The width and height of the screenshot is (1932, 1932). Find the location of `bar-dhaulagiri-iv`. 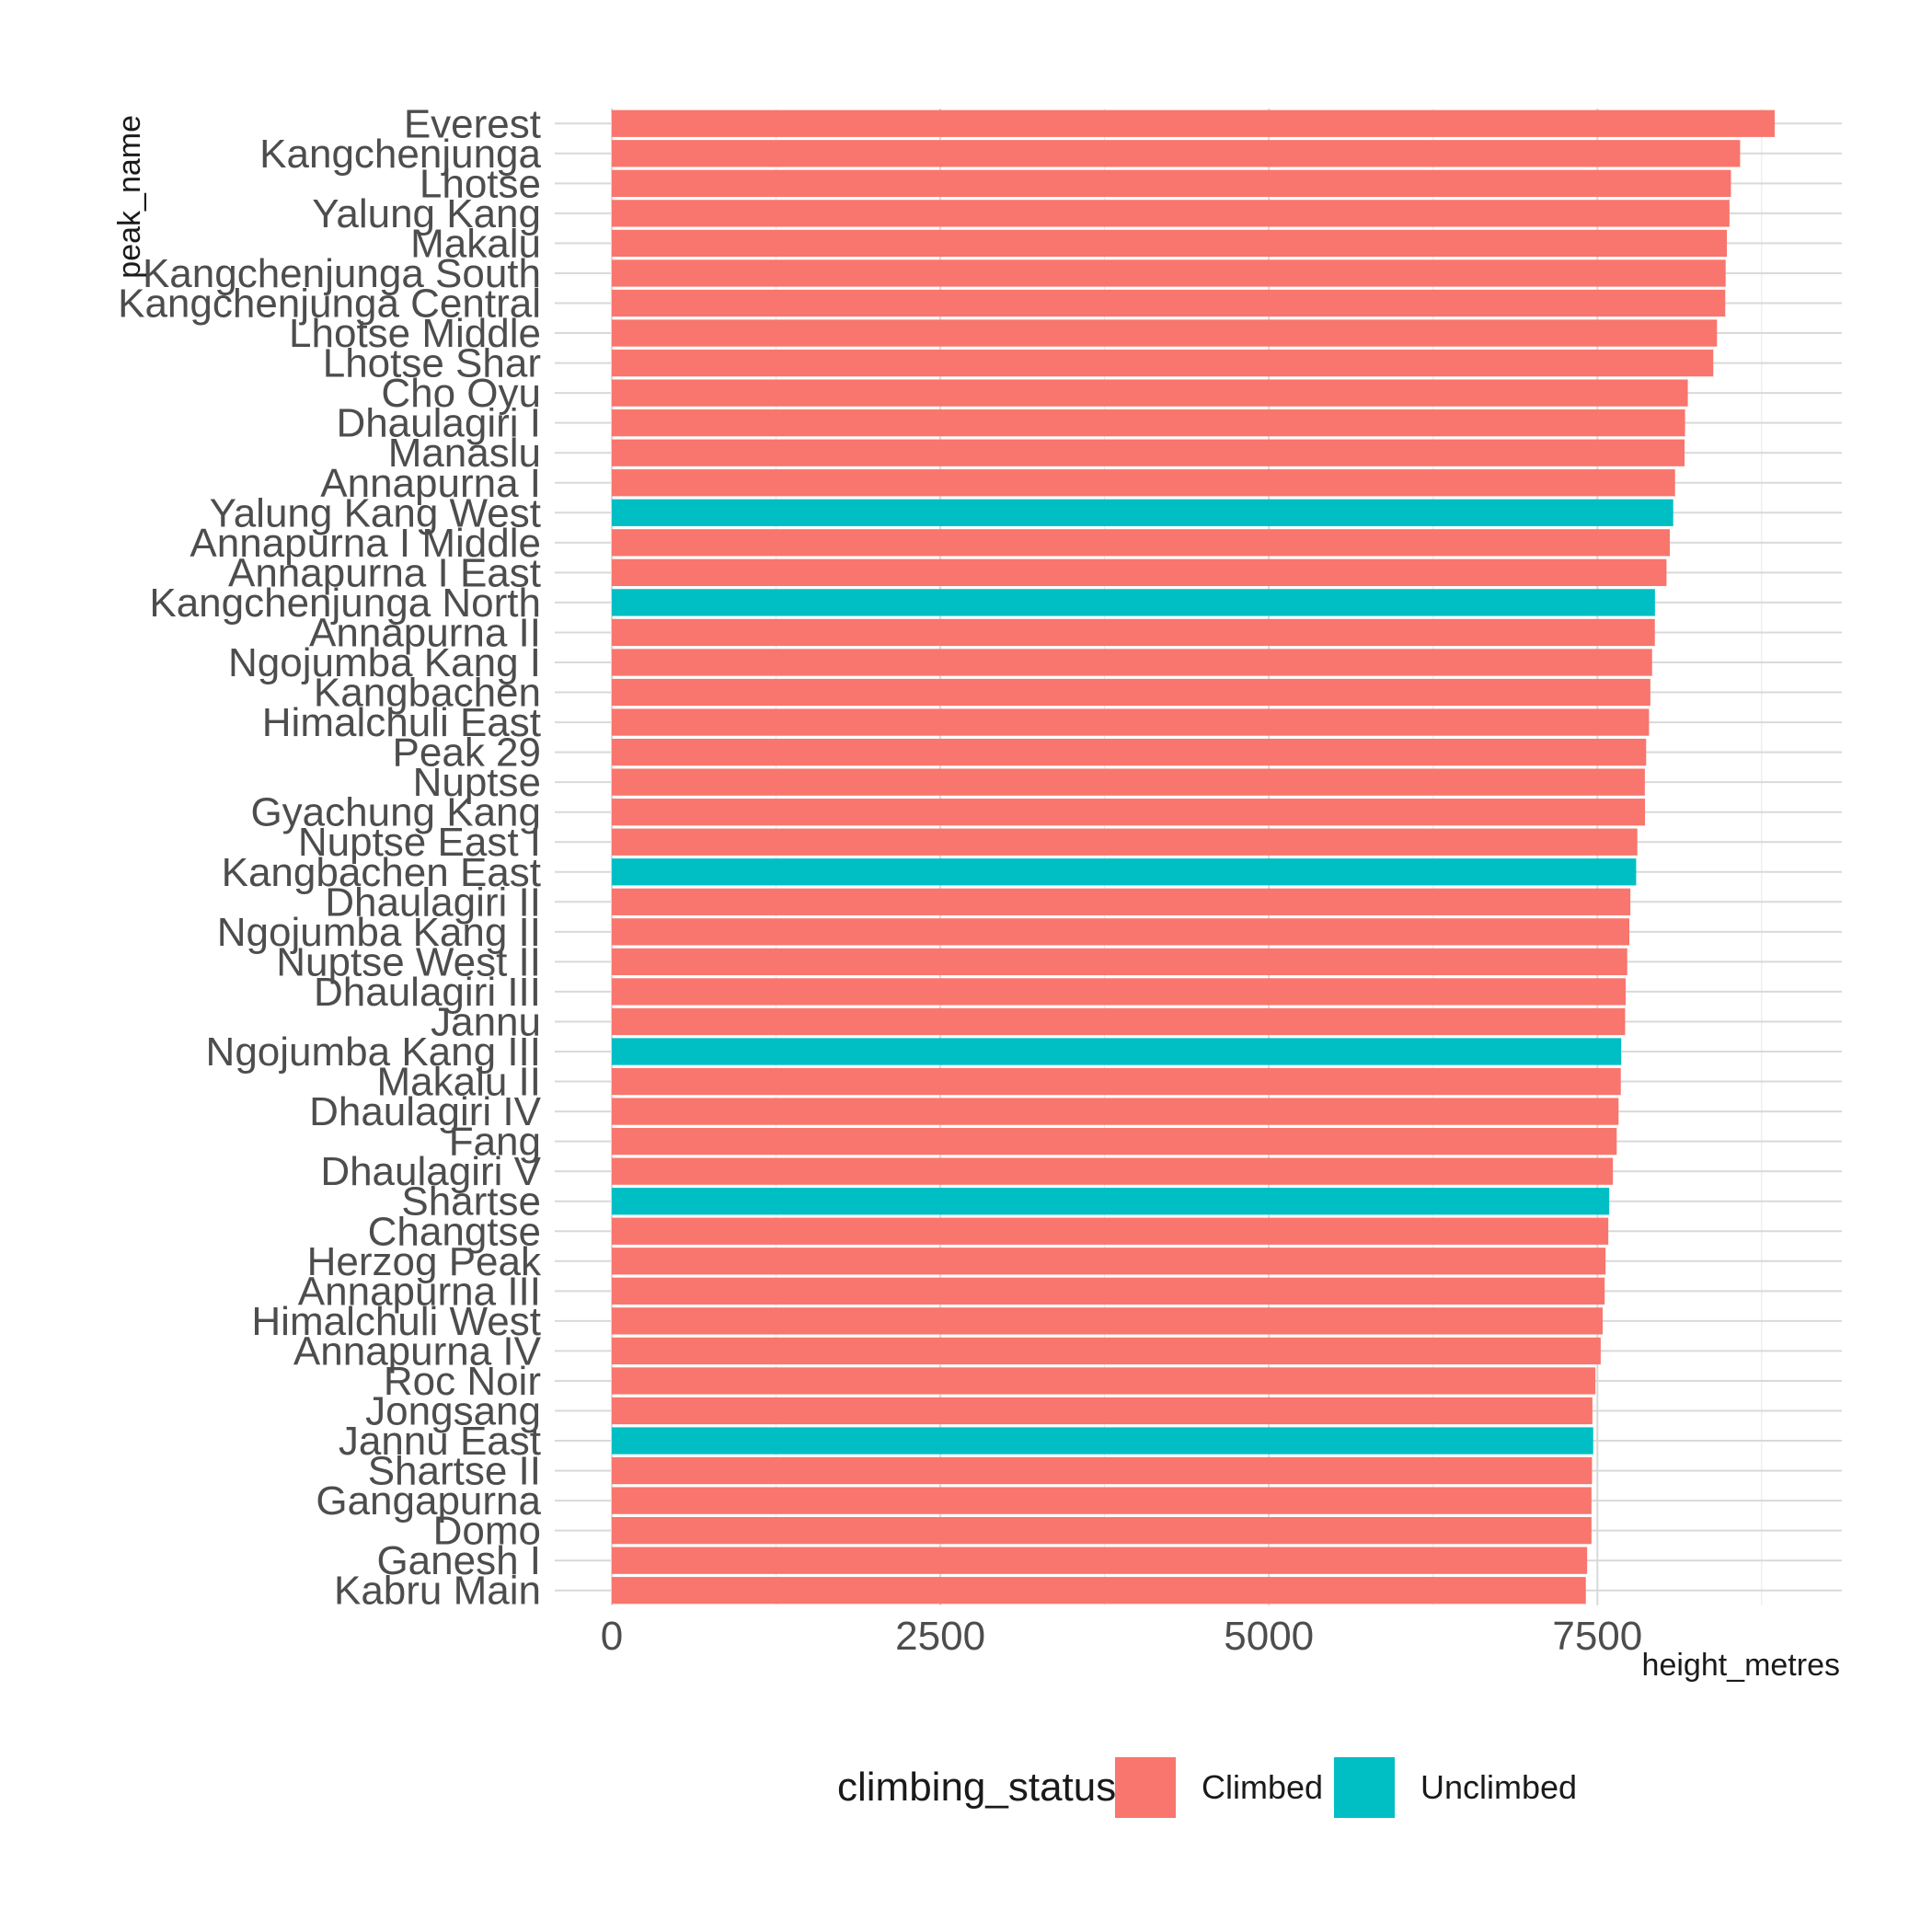

bar-dhaulagiri-iv is located at coordinates (1115, 1111).